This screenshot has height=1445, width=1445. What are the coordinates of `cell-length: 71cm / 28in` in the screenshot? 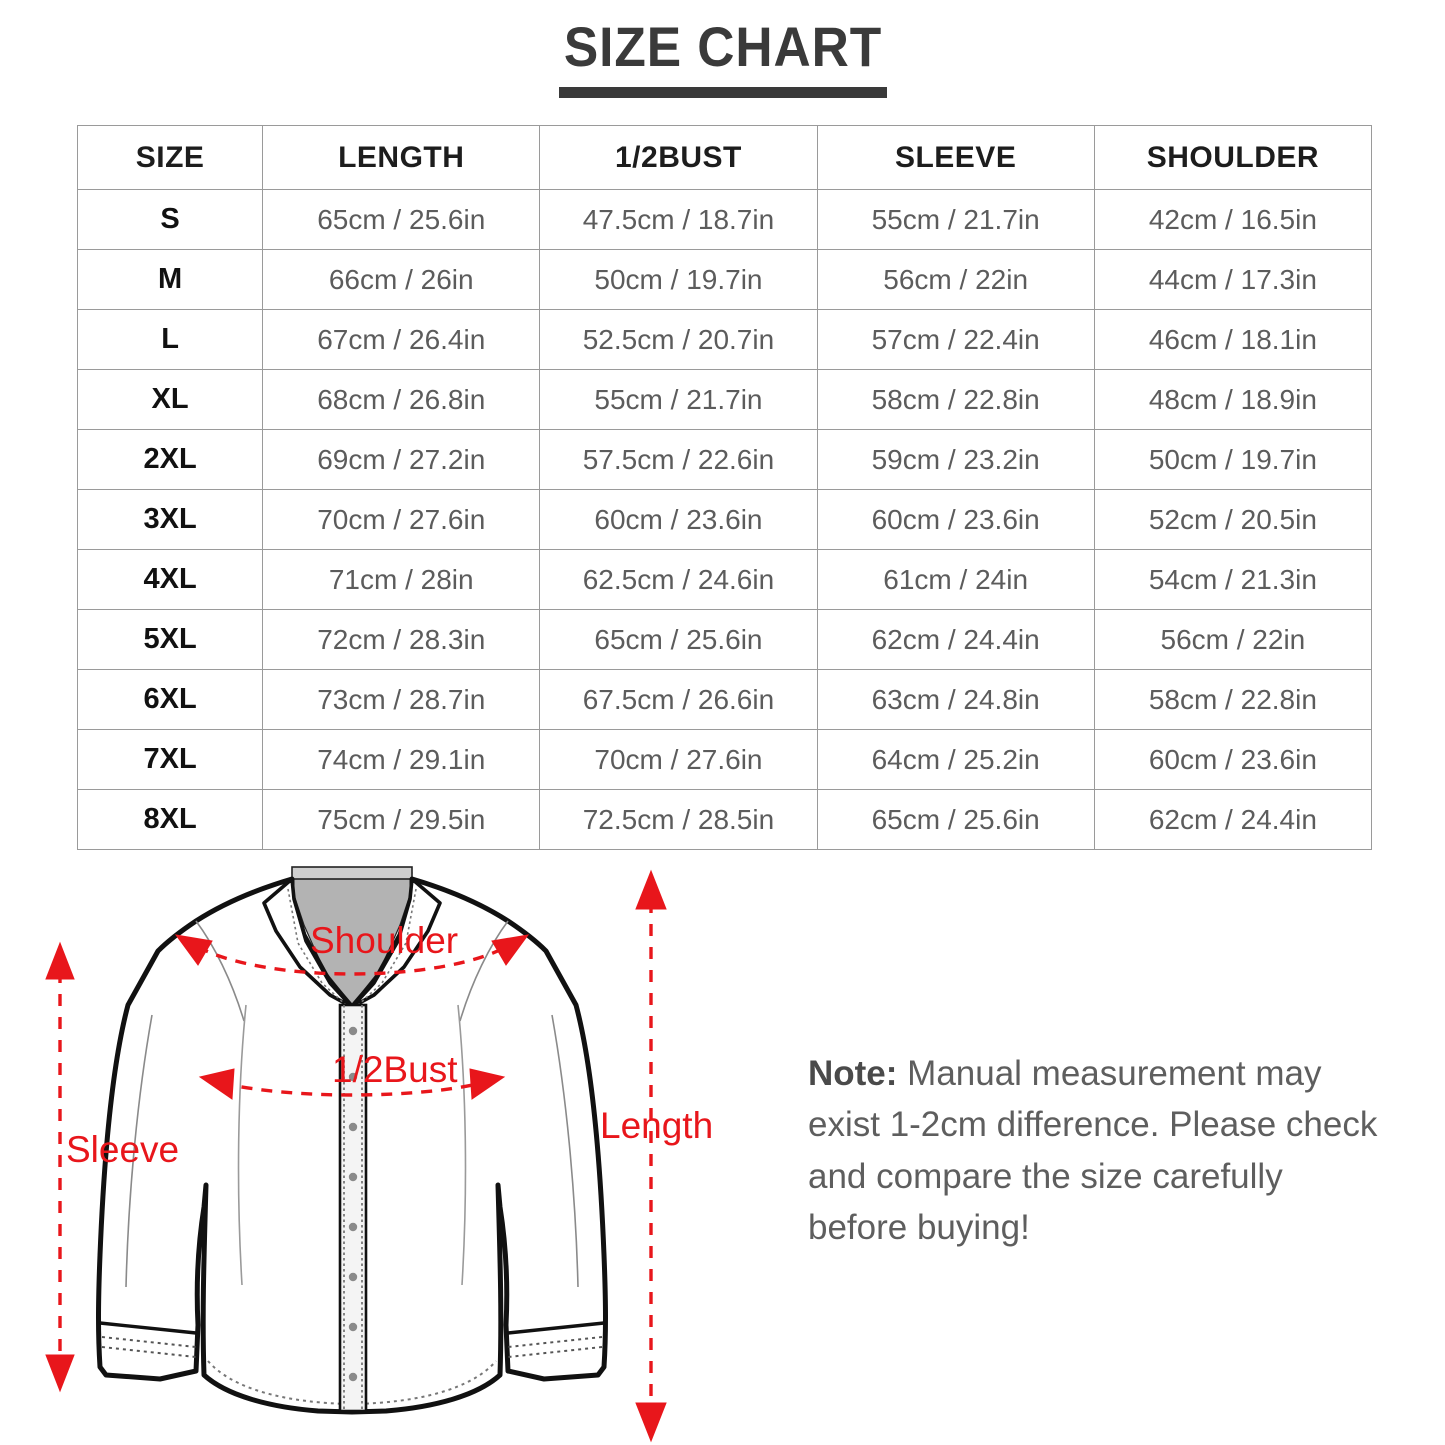 It's located at (401, 579).